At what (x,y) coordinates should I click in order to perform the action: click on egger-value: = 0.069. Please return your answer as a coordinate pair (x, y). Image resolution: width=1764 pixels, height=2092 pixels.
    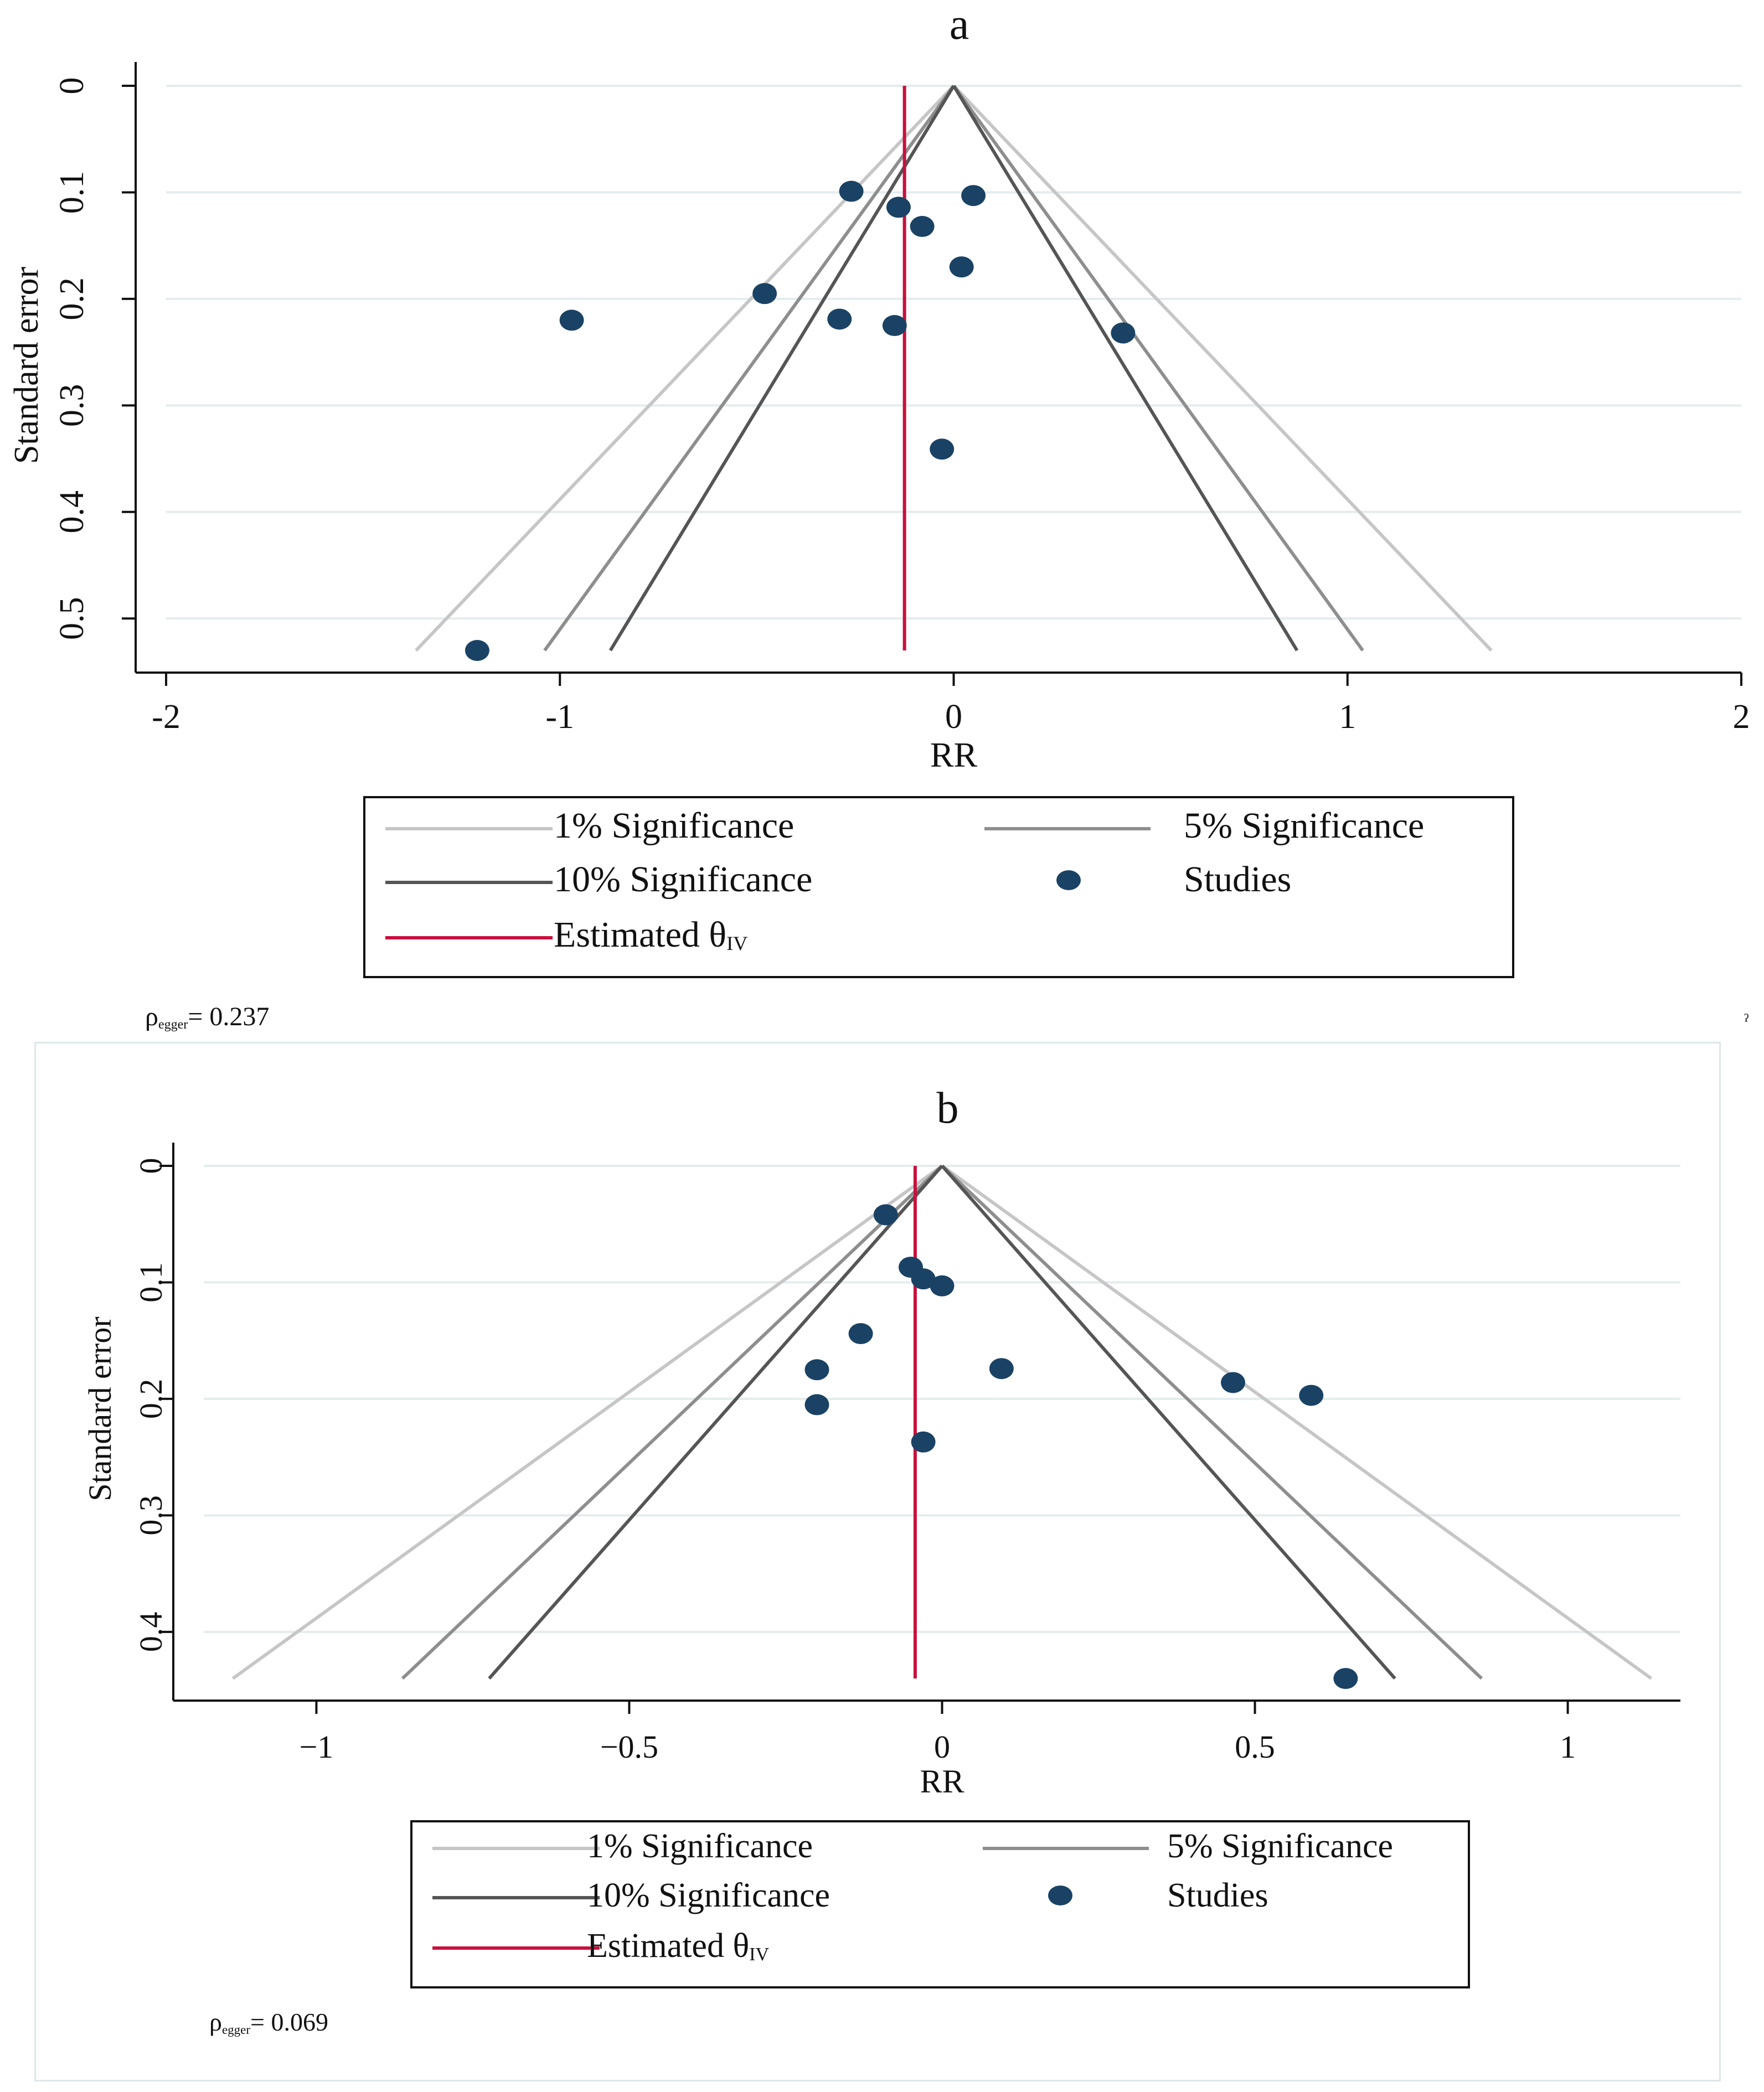
    Looking at the image, I should click on (289, 2022).